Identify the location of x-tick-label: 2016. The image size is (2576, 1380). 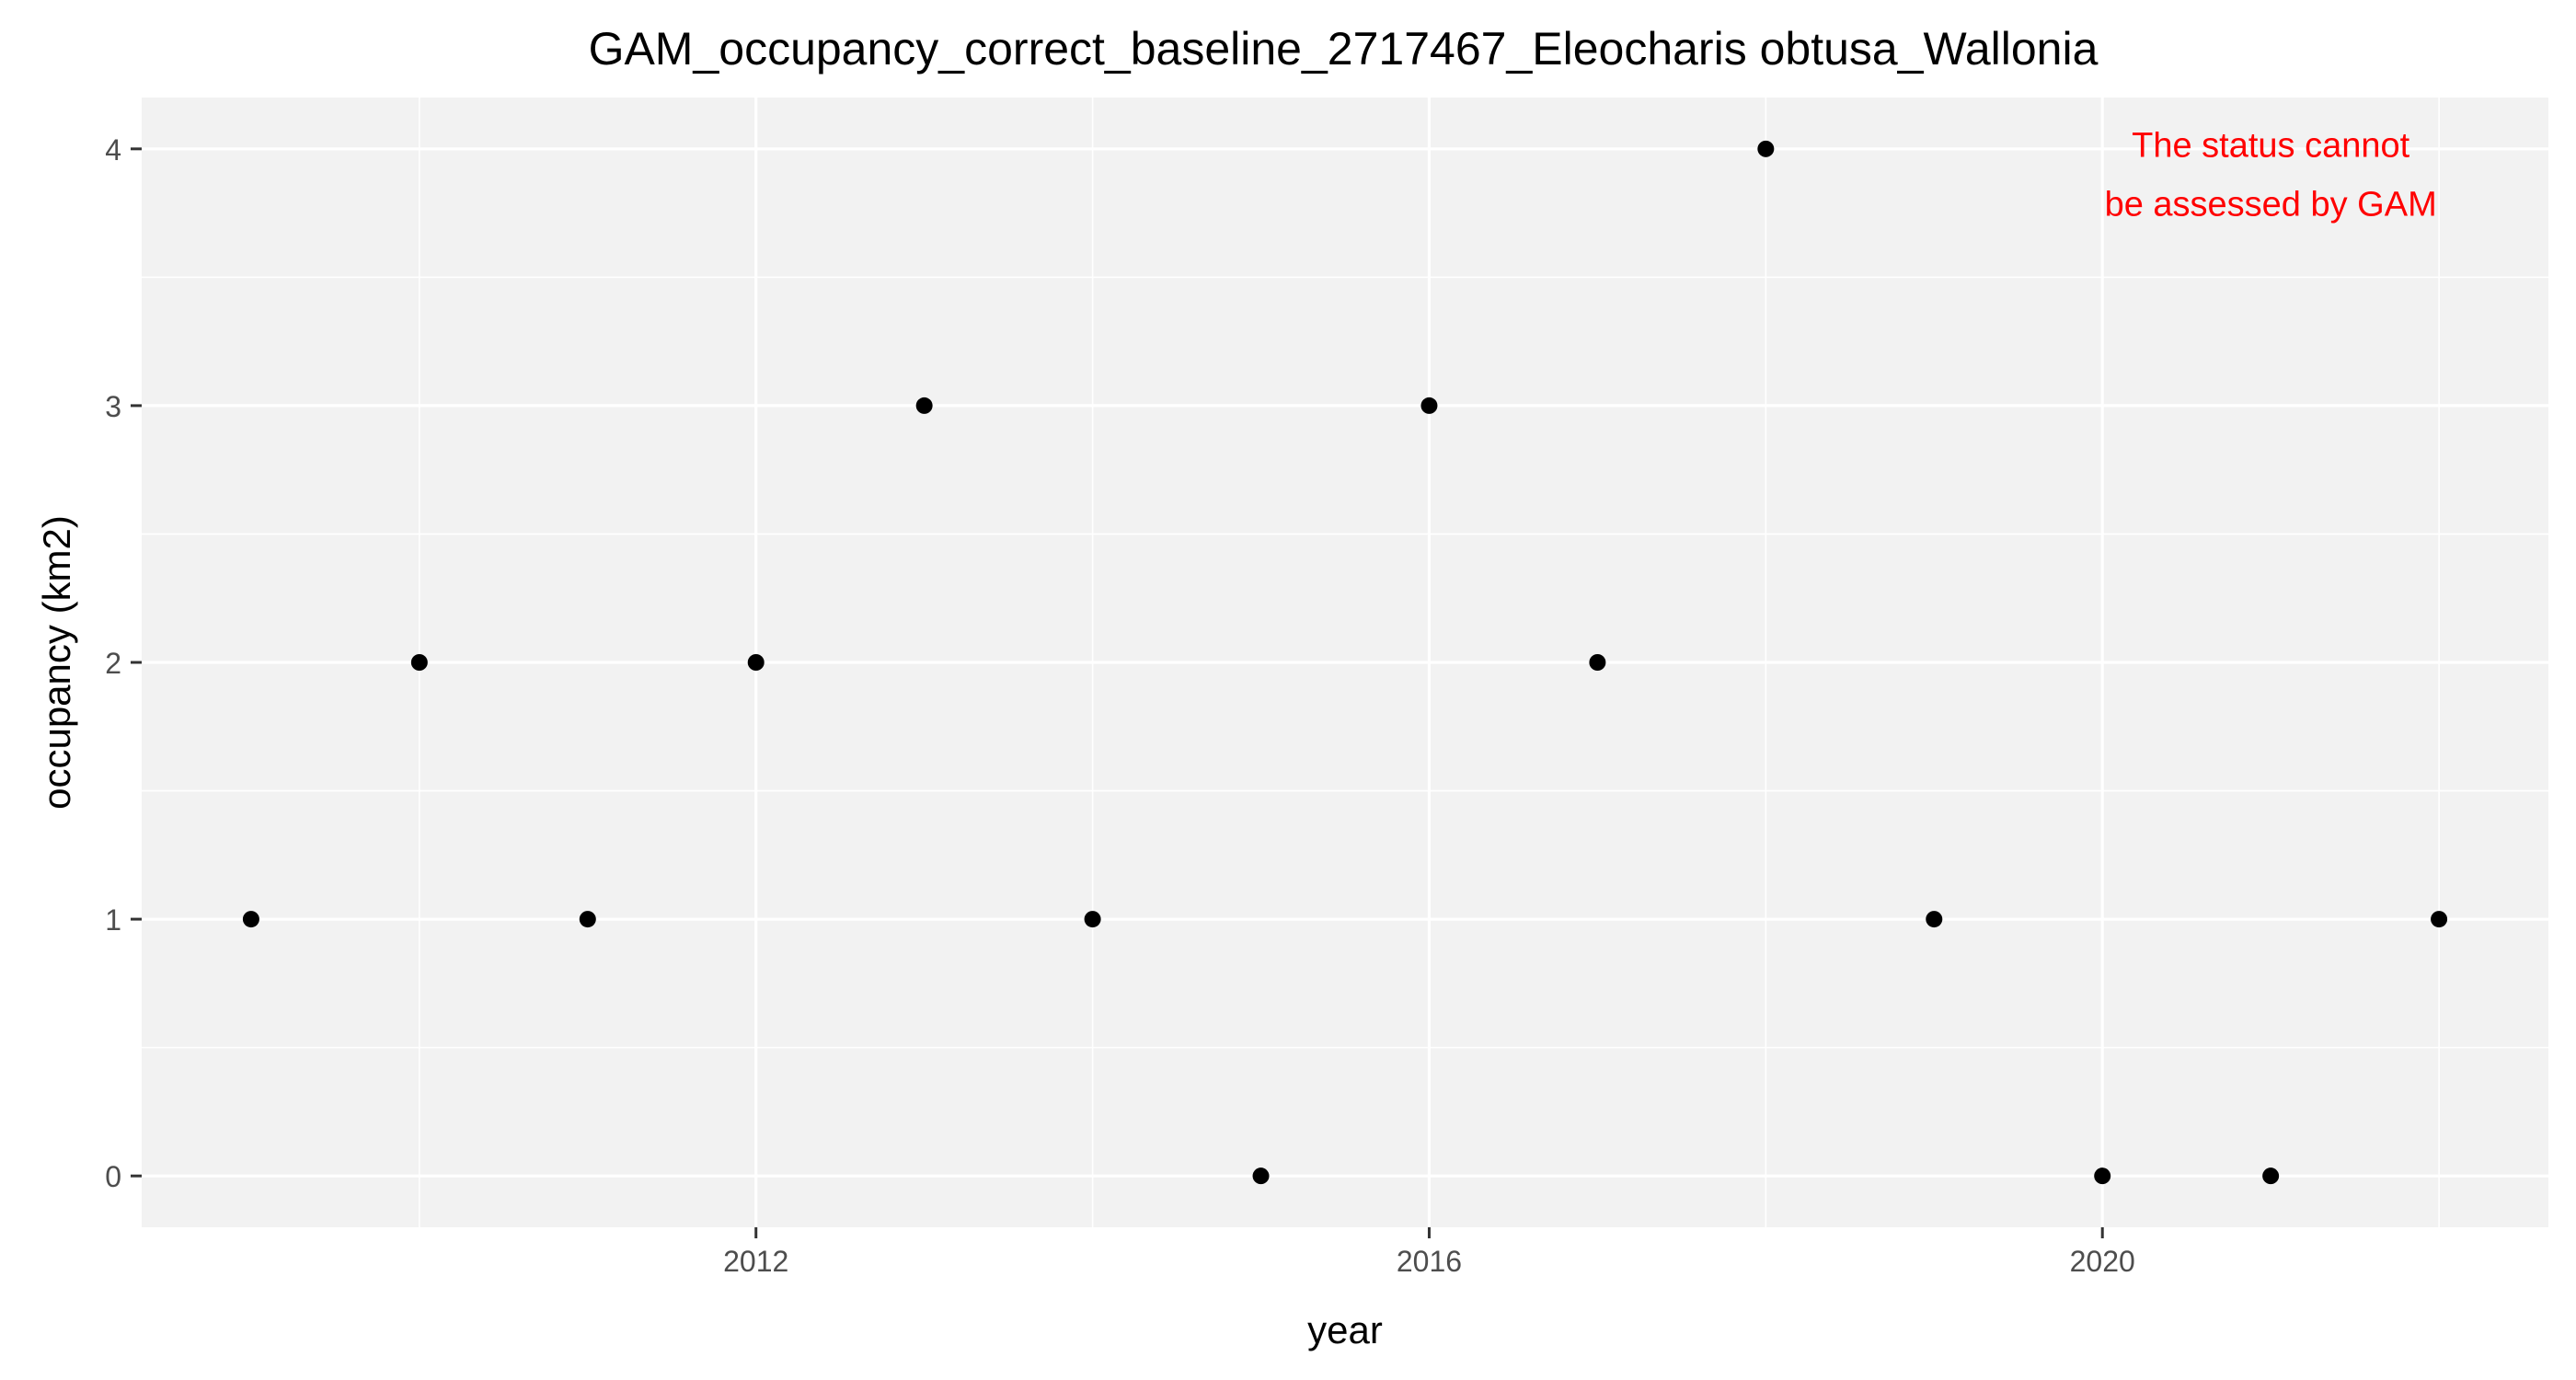
(1429, 1261).